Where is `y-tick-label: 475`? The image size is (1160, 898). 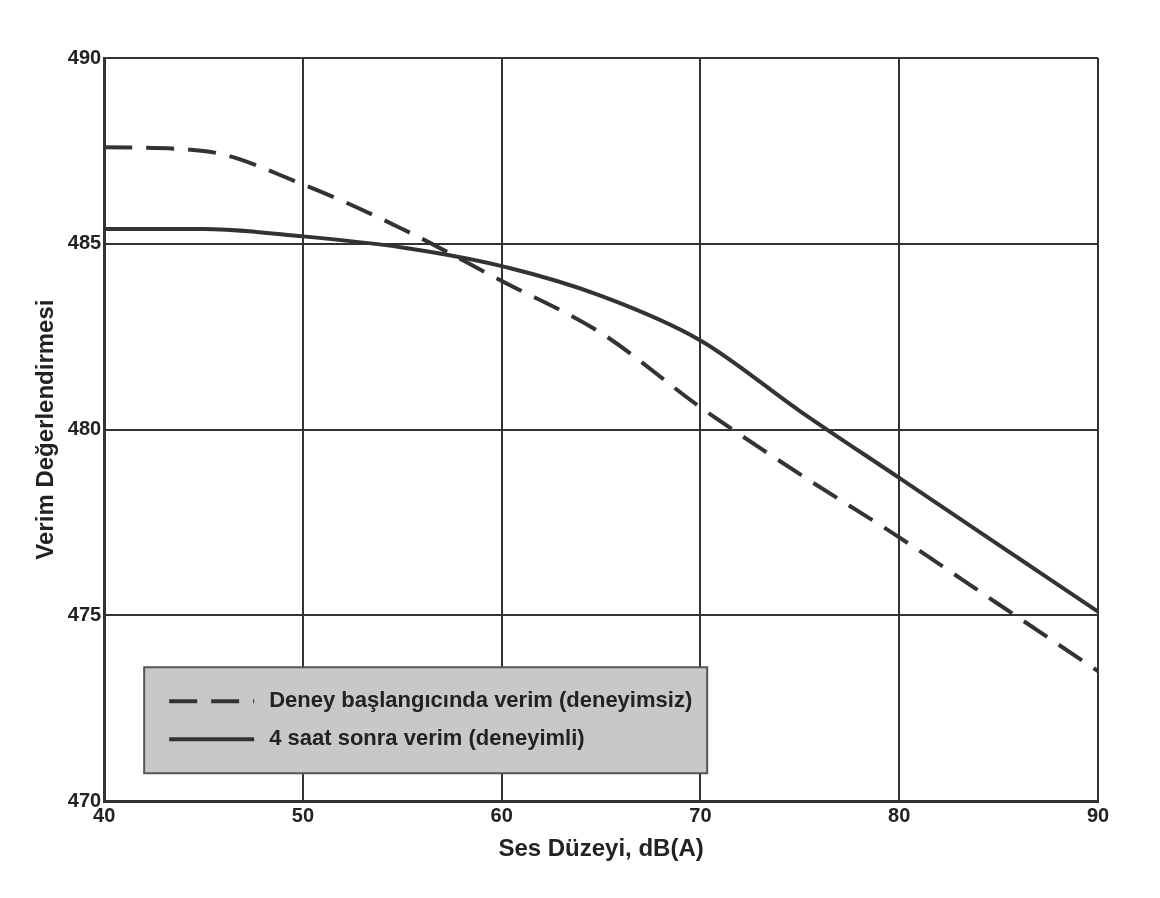 y-tick-label: 475 is located at coordinates (84, 613).